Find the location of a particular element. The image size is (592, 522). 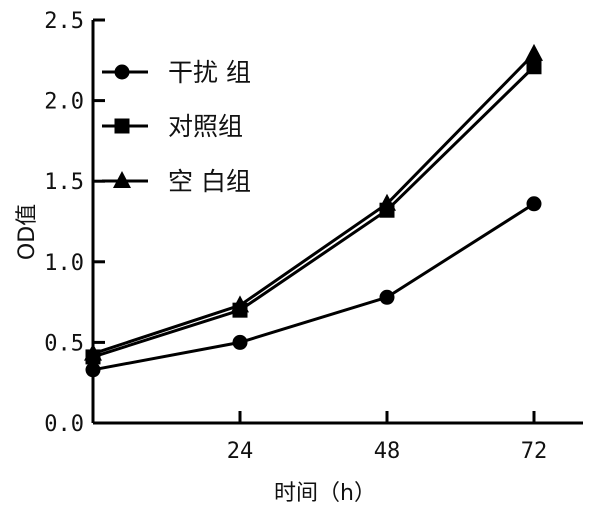

y-tick-label: 0.5 is located at coordinates (64, 343).